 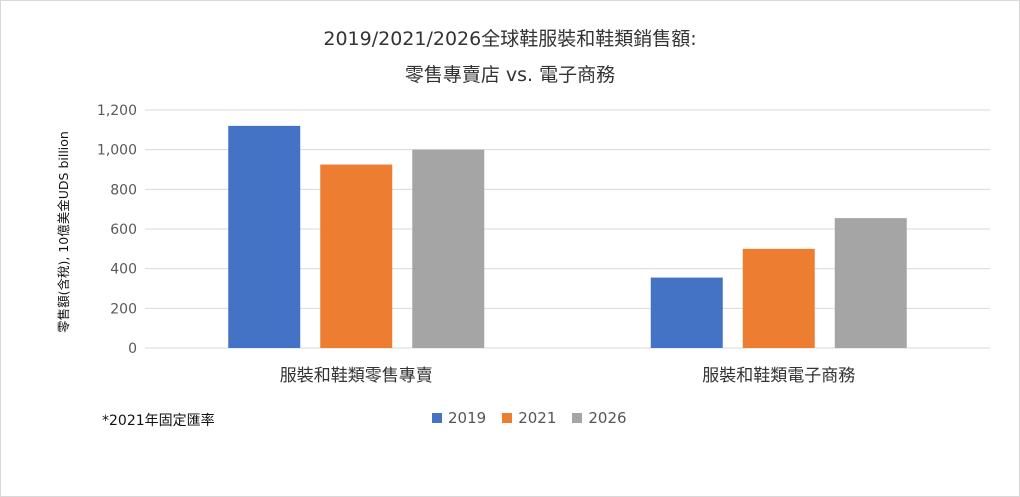 What do you see at coordinates (467, 418) in the screenshot?
I see `legend-label-2019: 2019` at bounding box center [467, 418].